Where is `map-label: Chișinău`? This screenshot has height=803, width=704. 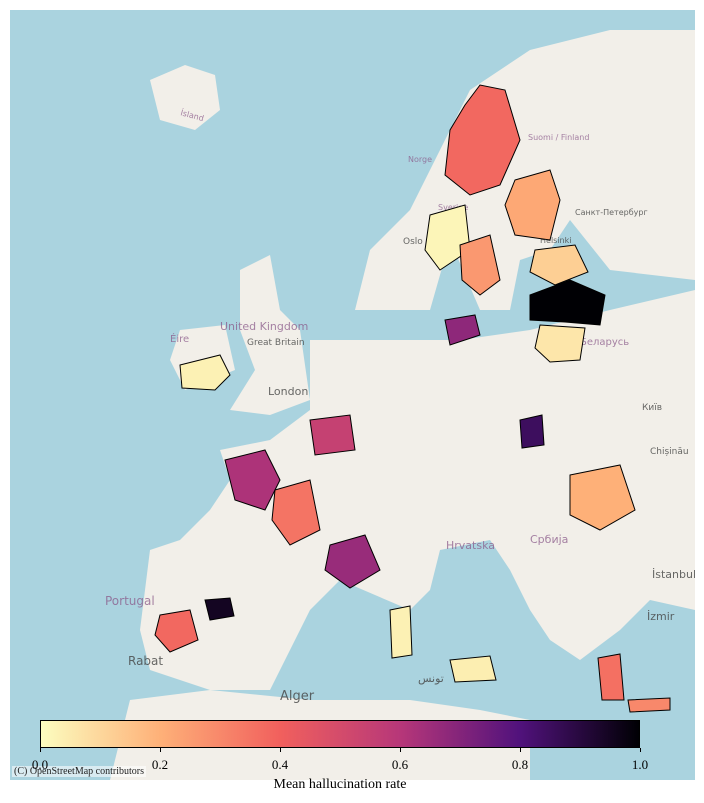 map-label: Chișinău is located at coordinates (669, 452).